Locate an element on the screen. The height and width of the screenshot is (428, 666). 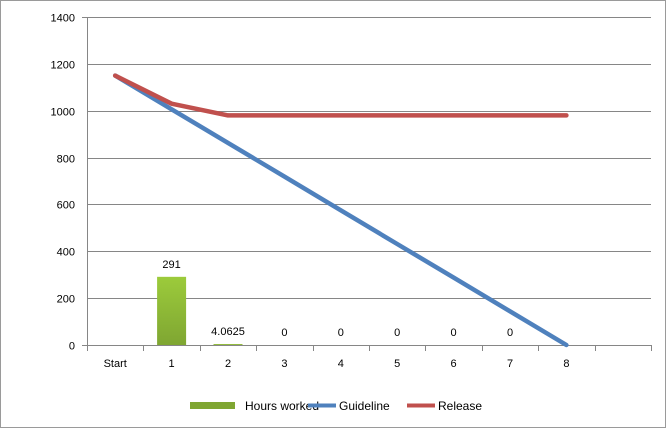
x-tick-label: Start is located at coordinates (115, 364).